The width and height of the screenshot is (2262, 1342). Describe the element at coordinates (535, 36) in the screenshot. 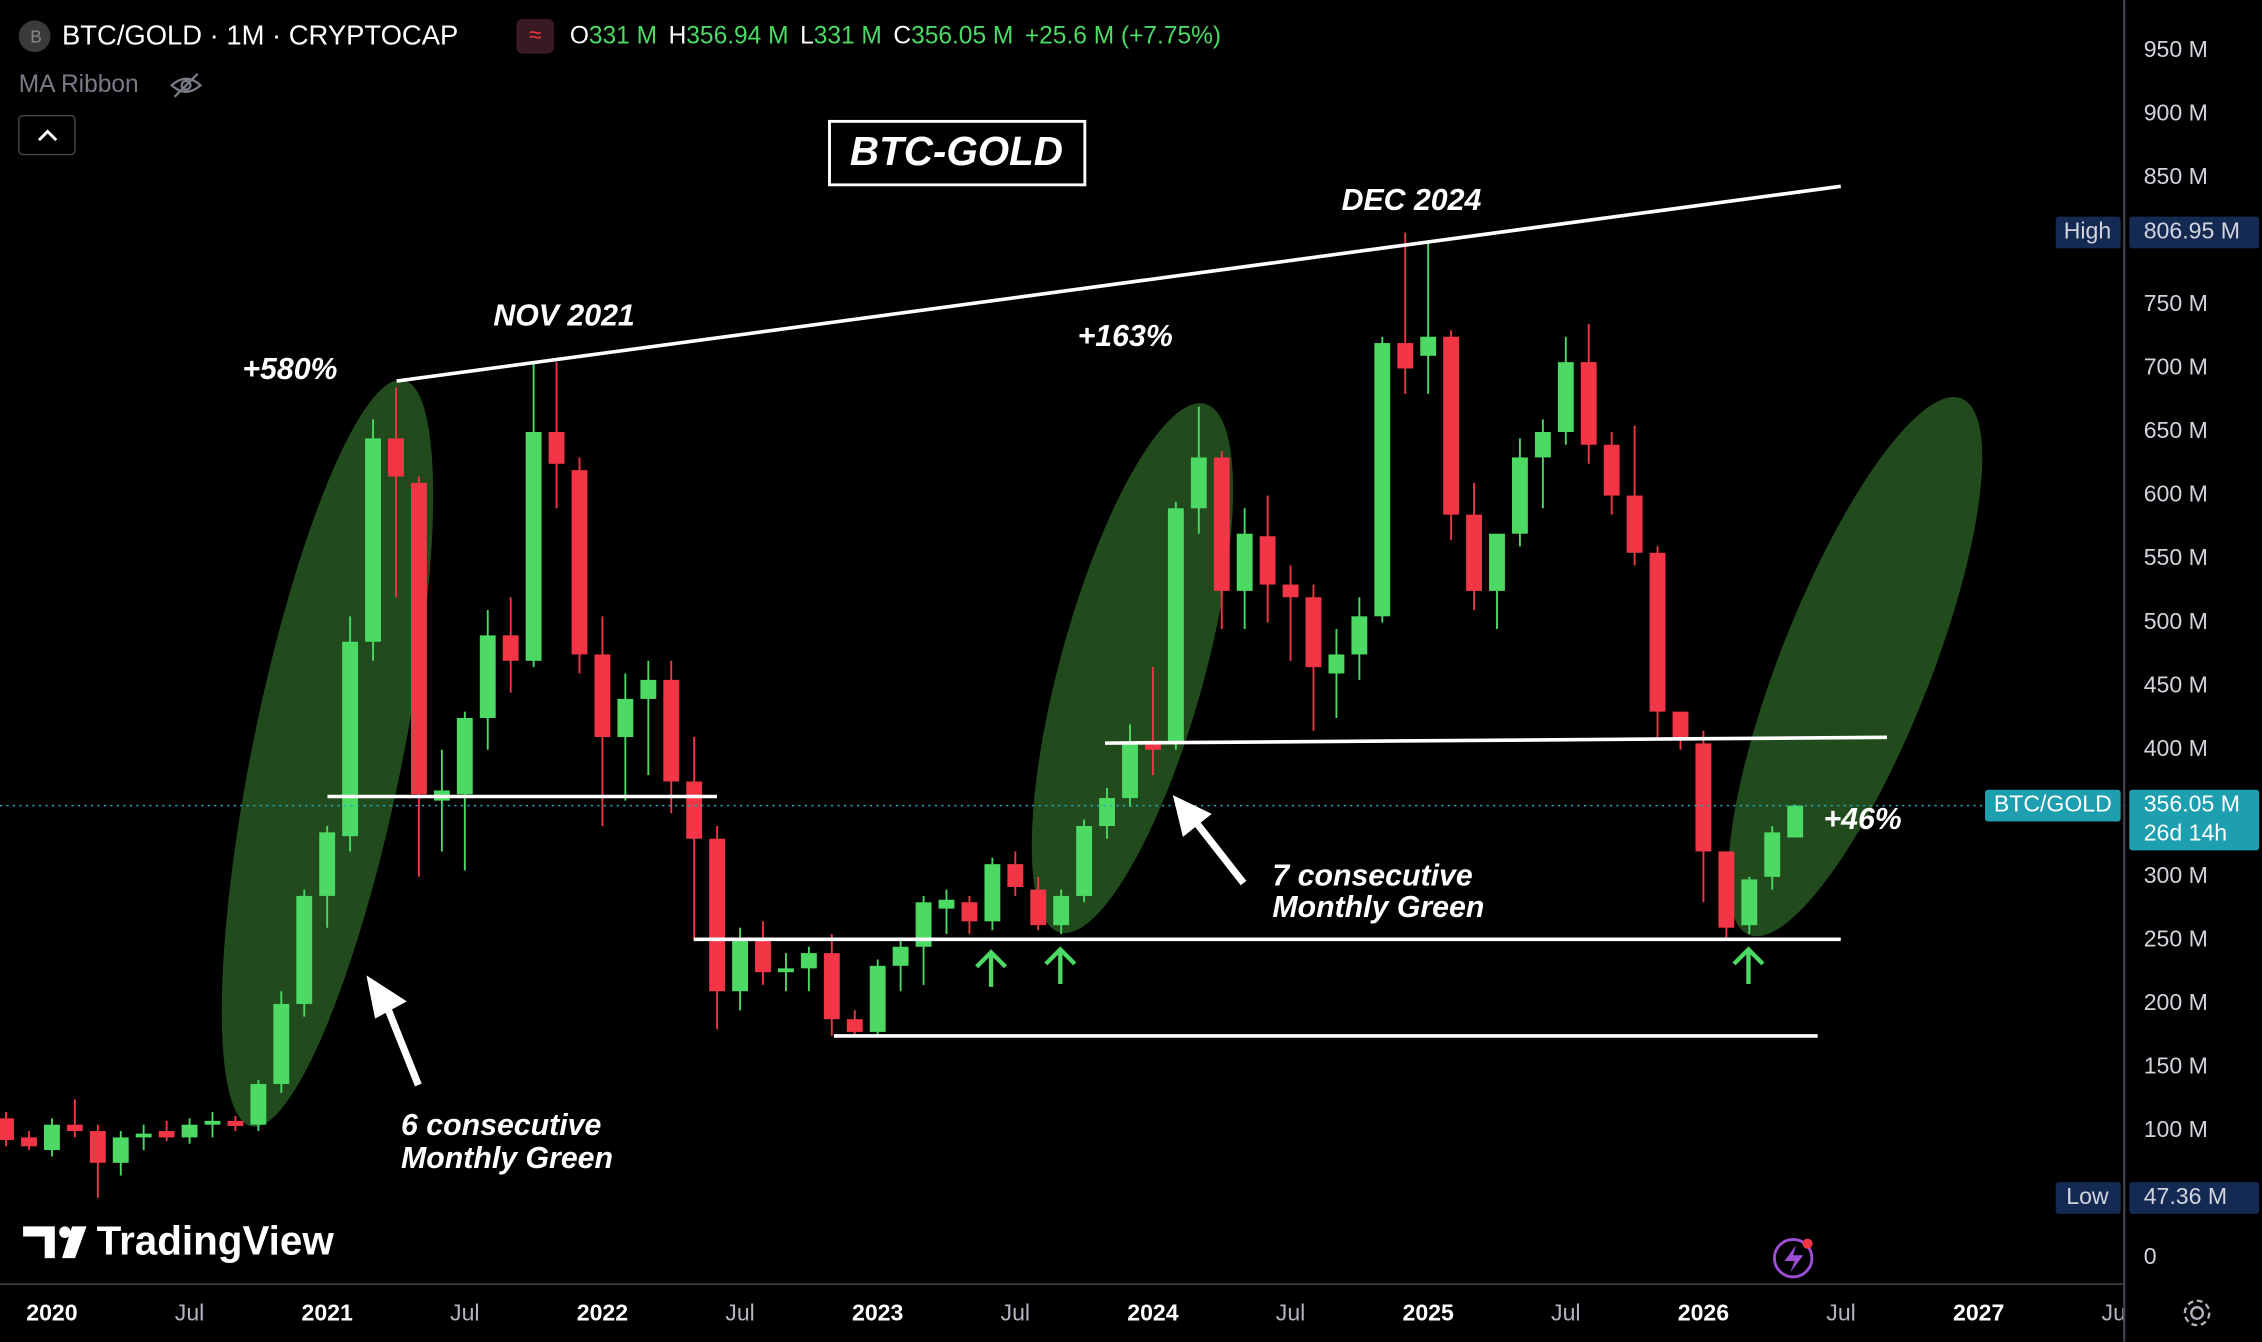

I see `indicator-icon` at that location.